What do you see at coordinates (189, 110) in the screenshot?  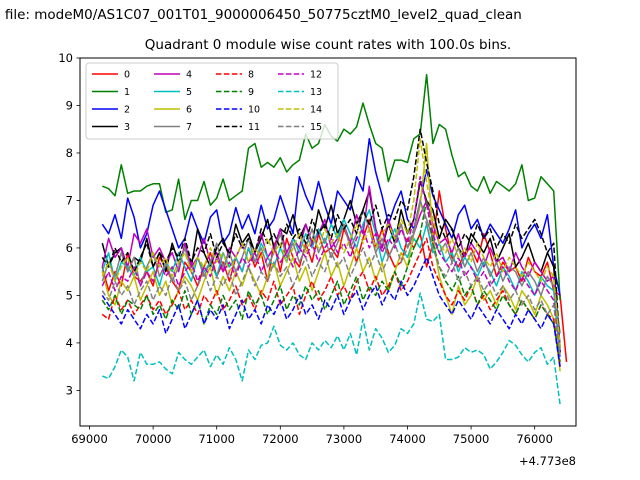 I see `legend-label: 6` at bounding box center [189, 110].